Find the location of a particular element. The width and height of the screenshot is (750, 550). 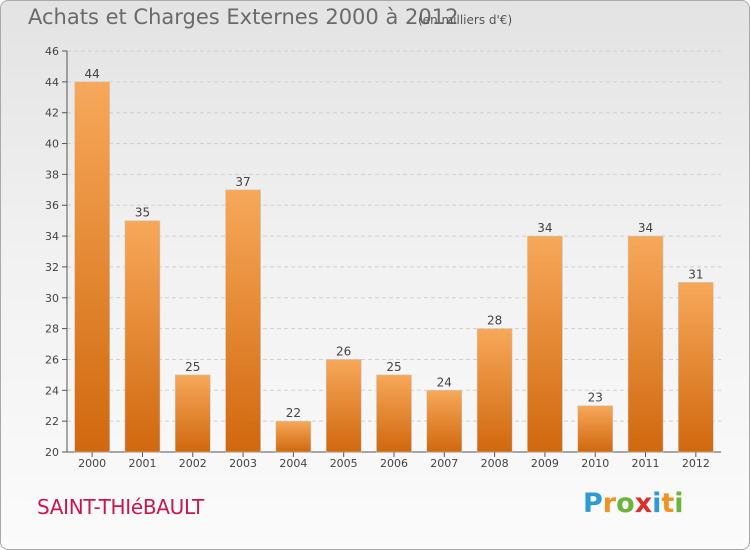

y-tick-label: 28 is located at coordinates (52, 329).